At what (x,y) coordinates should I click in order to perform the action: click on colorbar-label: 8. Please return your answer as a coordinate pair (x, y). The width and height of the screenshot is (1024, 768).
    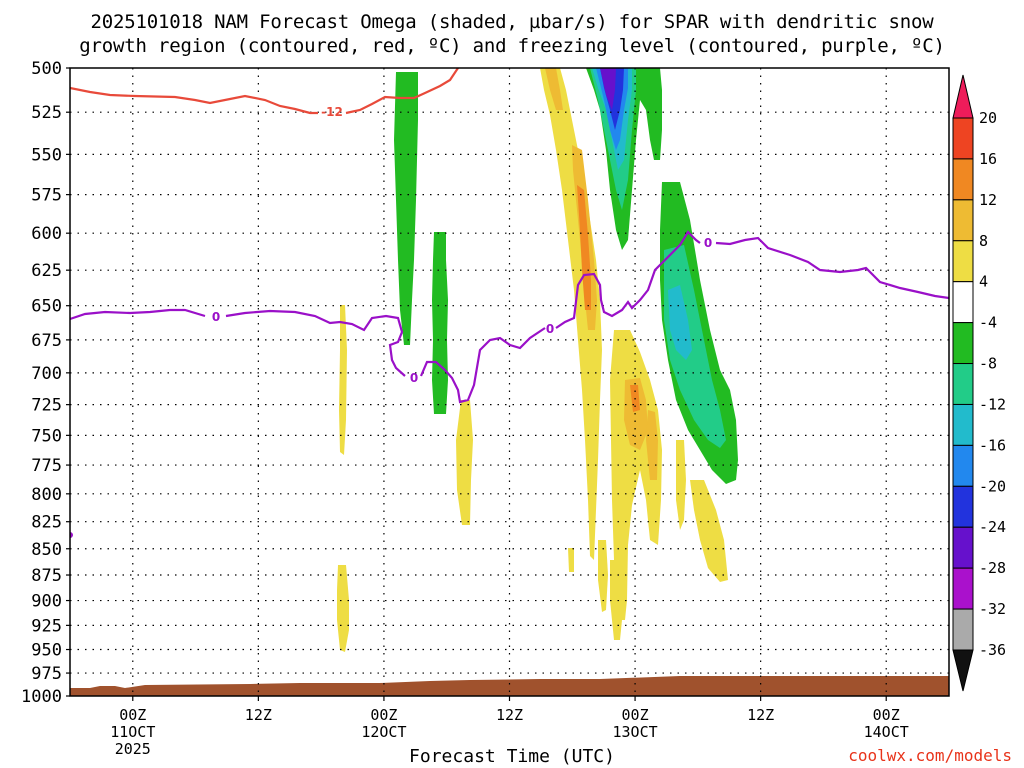
    Looking at the image, I should click on (983, 241).